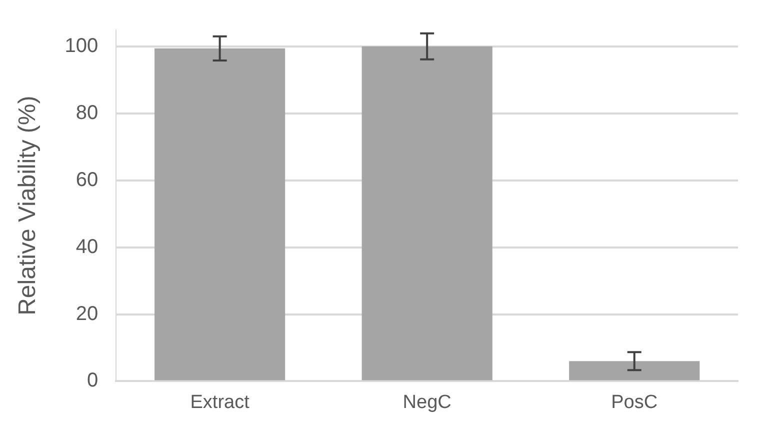  Describe the element at coordinates (92, 381) in the screenshot. I see `y-tick-label: 0` at that location.